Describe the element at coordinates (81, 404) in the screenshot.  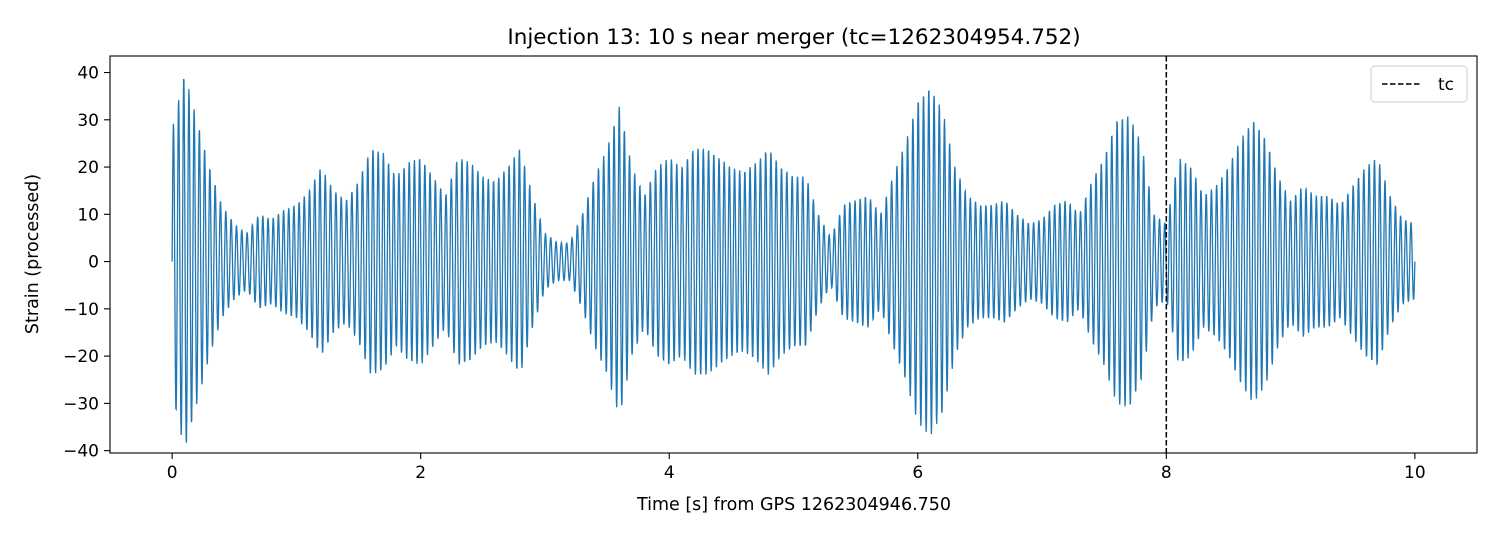
I see `y-tick-label: −30` at that location.